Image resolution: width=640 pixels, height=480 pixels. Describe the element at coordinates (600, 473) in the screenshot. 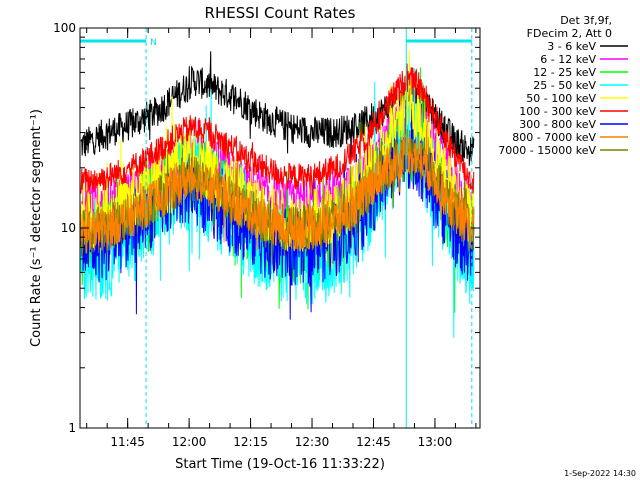

I see `footer-date: 1-Sep-2022 14:30` at that location.